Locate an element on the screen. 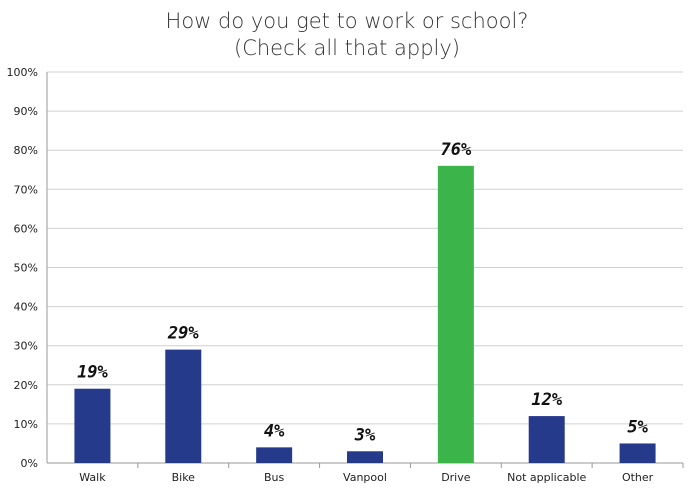 The height and width of the screenshot is (490, 694). data-label: 3% is located at coordinates (365, 435).